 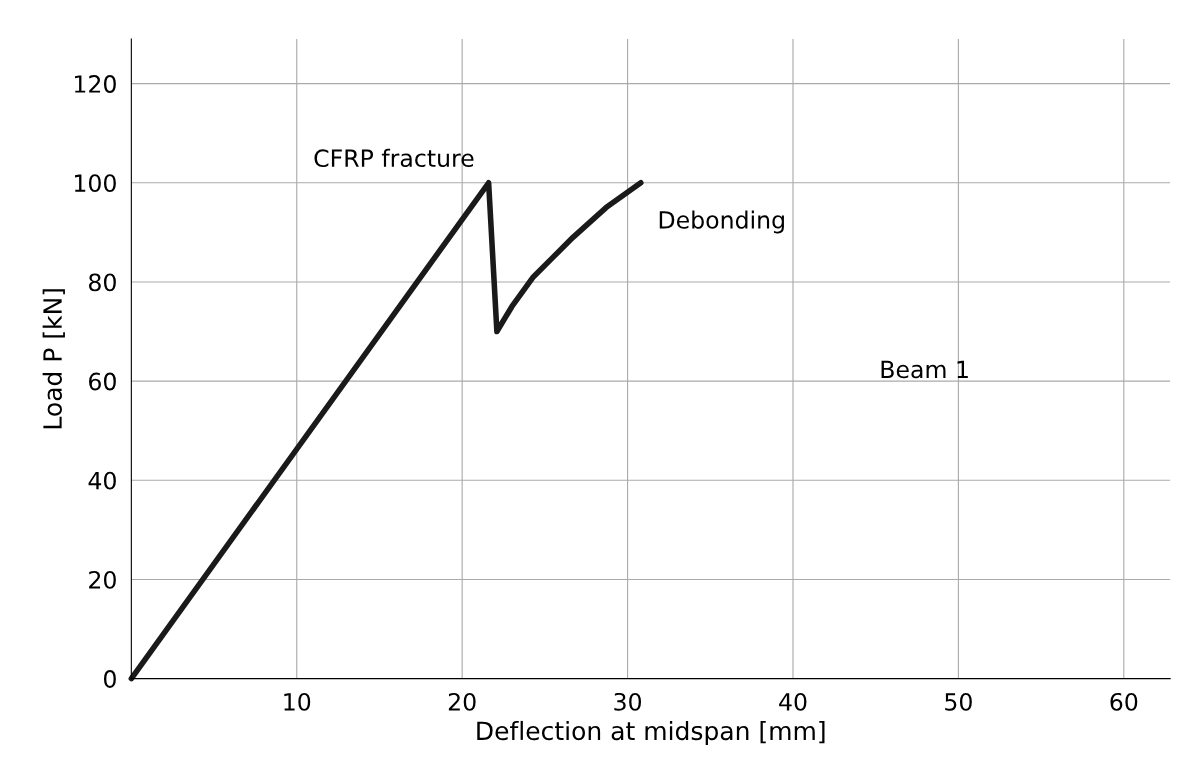 I want to click on x-tick-label: 30, so click(x=628, y=701).